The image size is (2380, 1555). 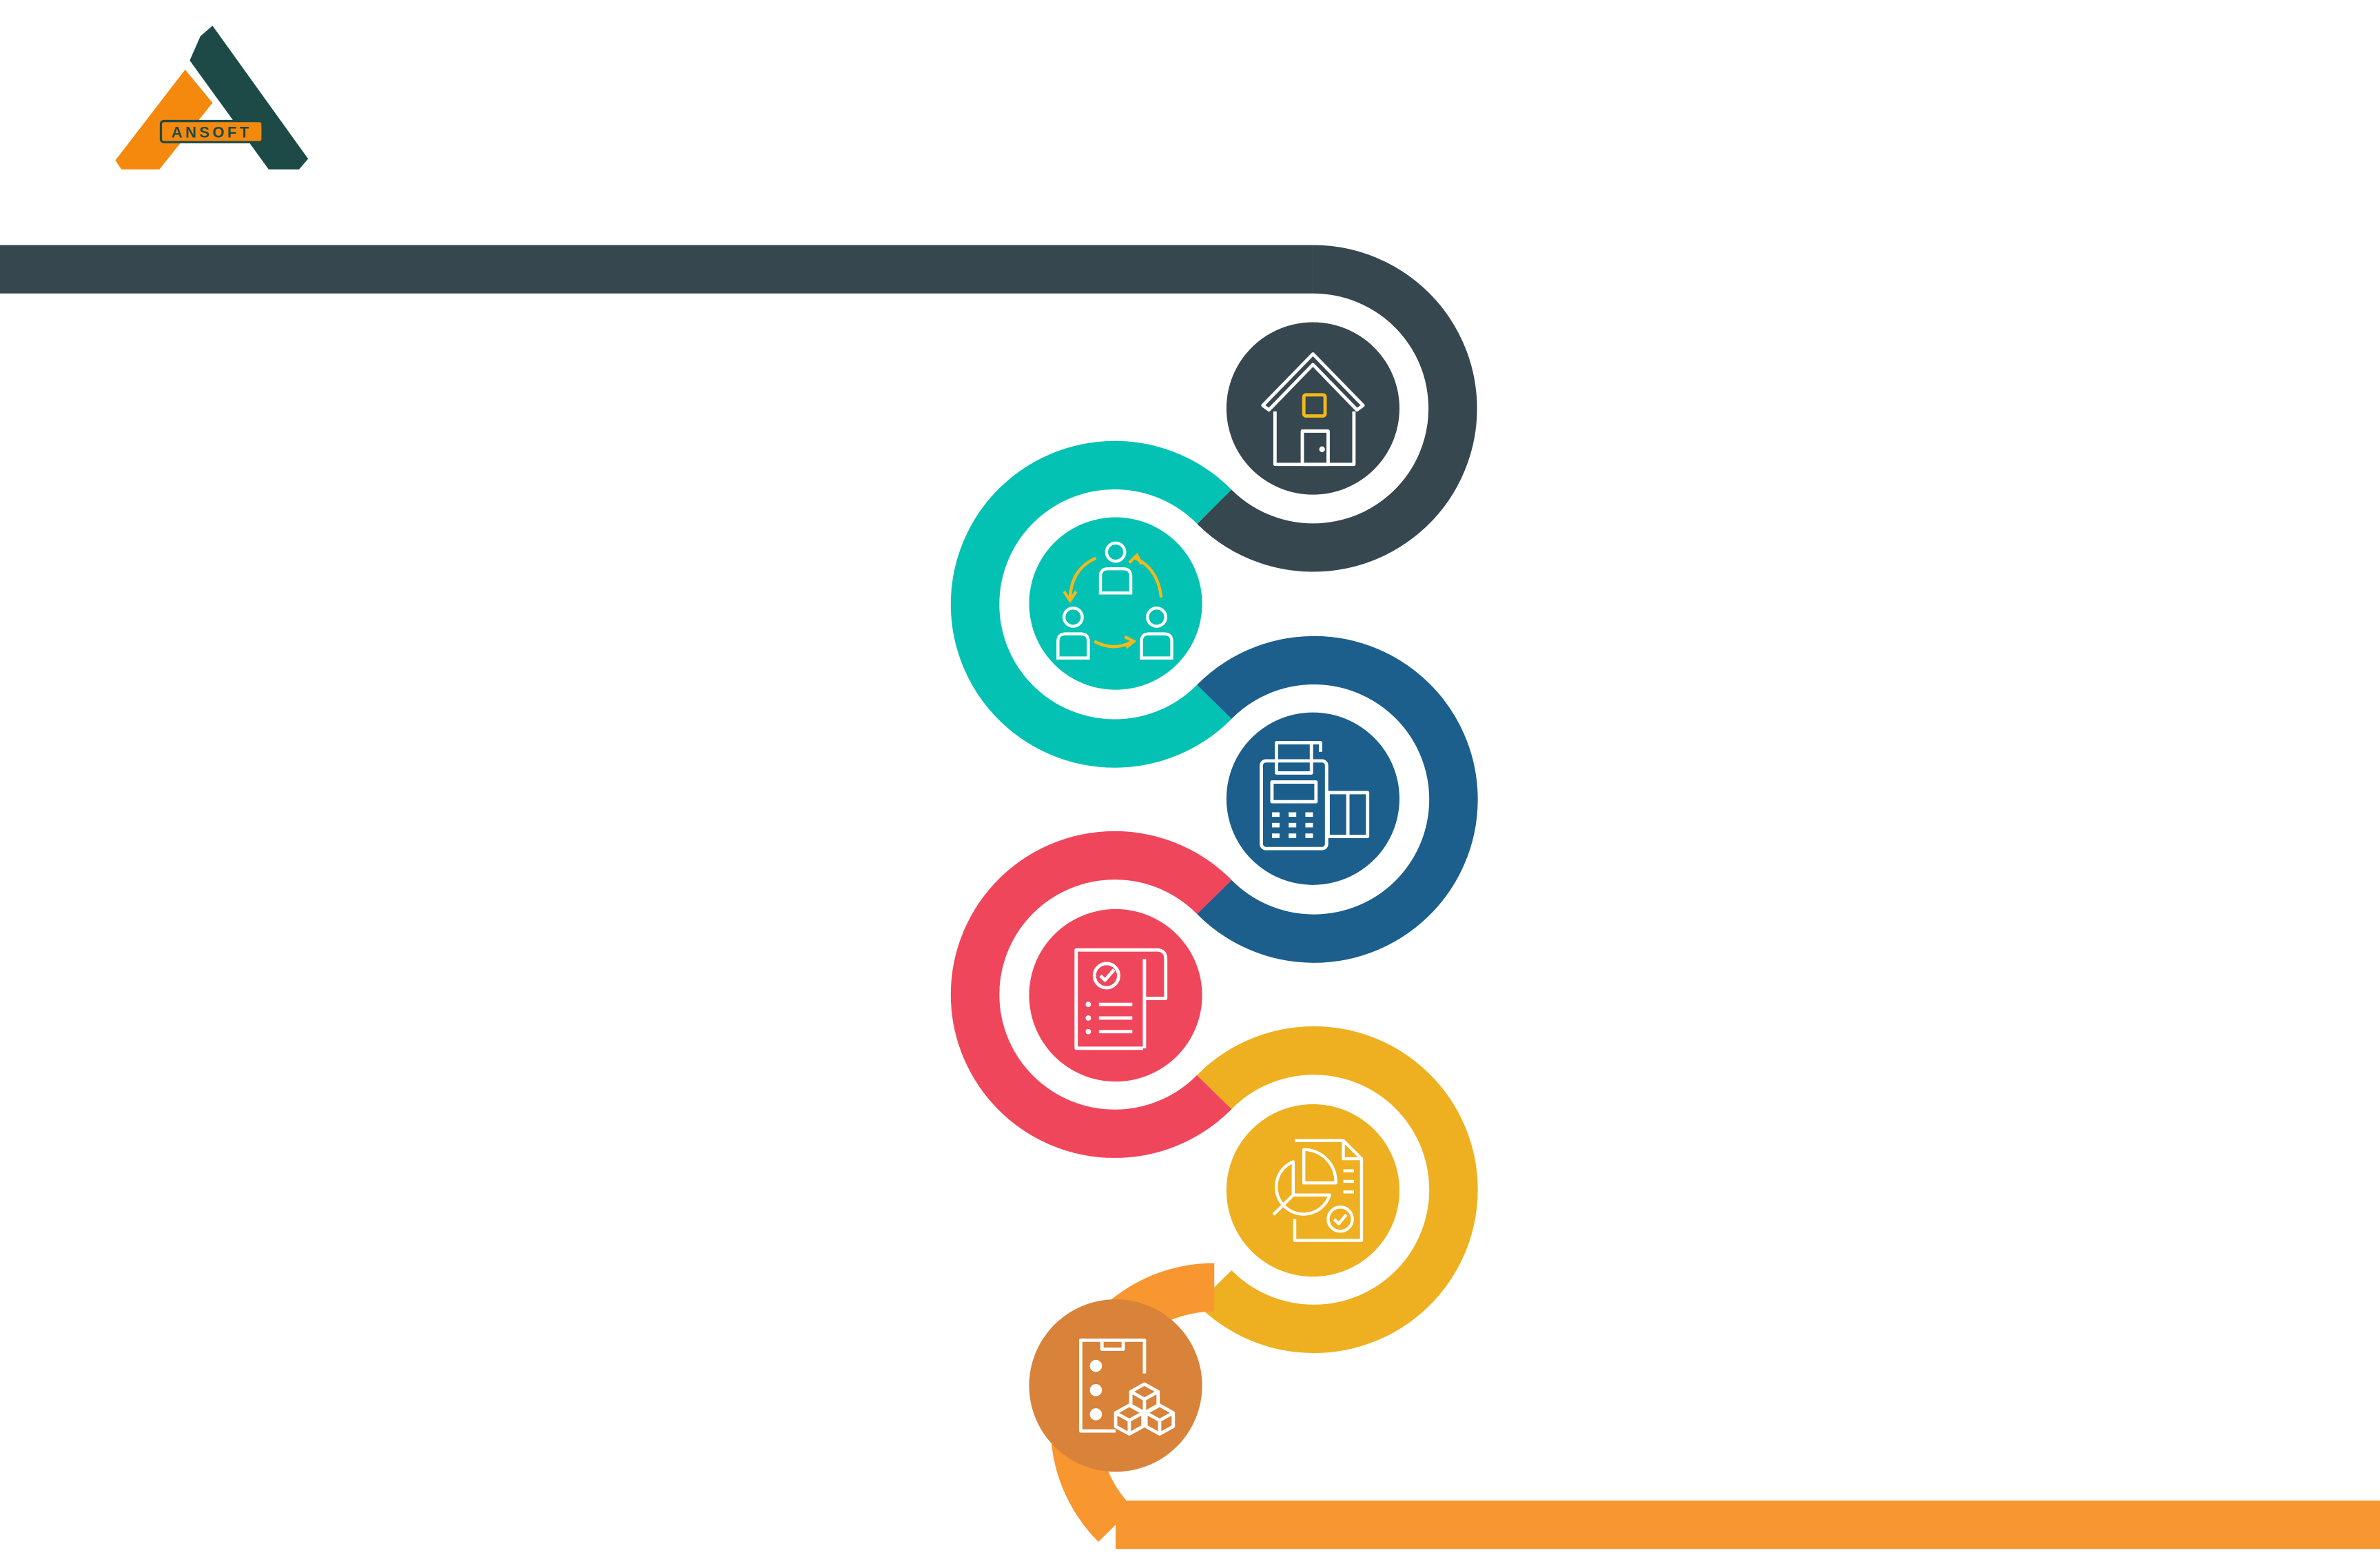 I want to click on path-segment-5-arc, so click(x=1337, y=1189).